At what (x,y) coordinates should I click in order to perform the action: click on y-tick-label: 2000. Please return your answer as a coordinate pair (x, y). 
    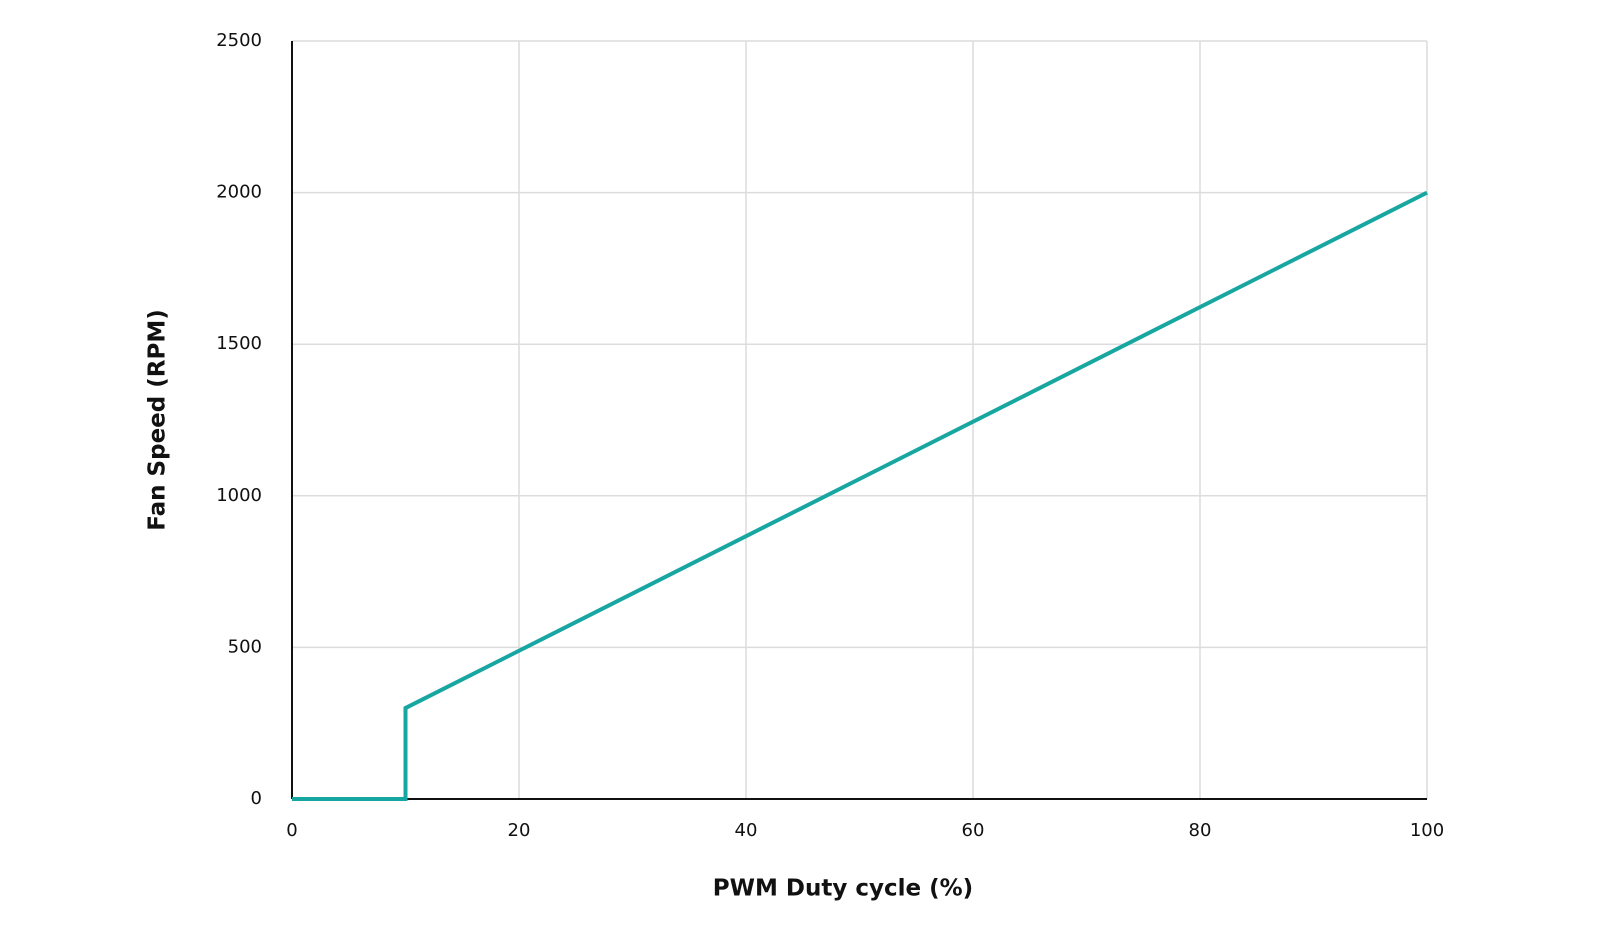
    Looking at the image, I should click on (239, 192).